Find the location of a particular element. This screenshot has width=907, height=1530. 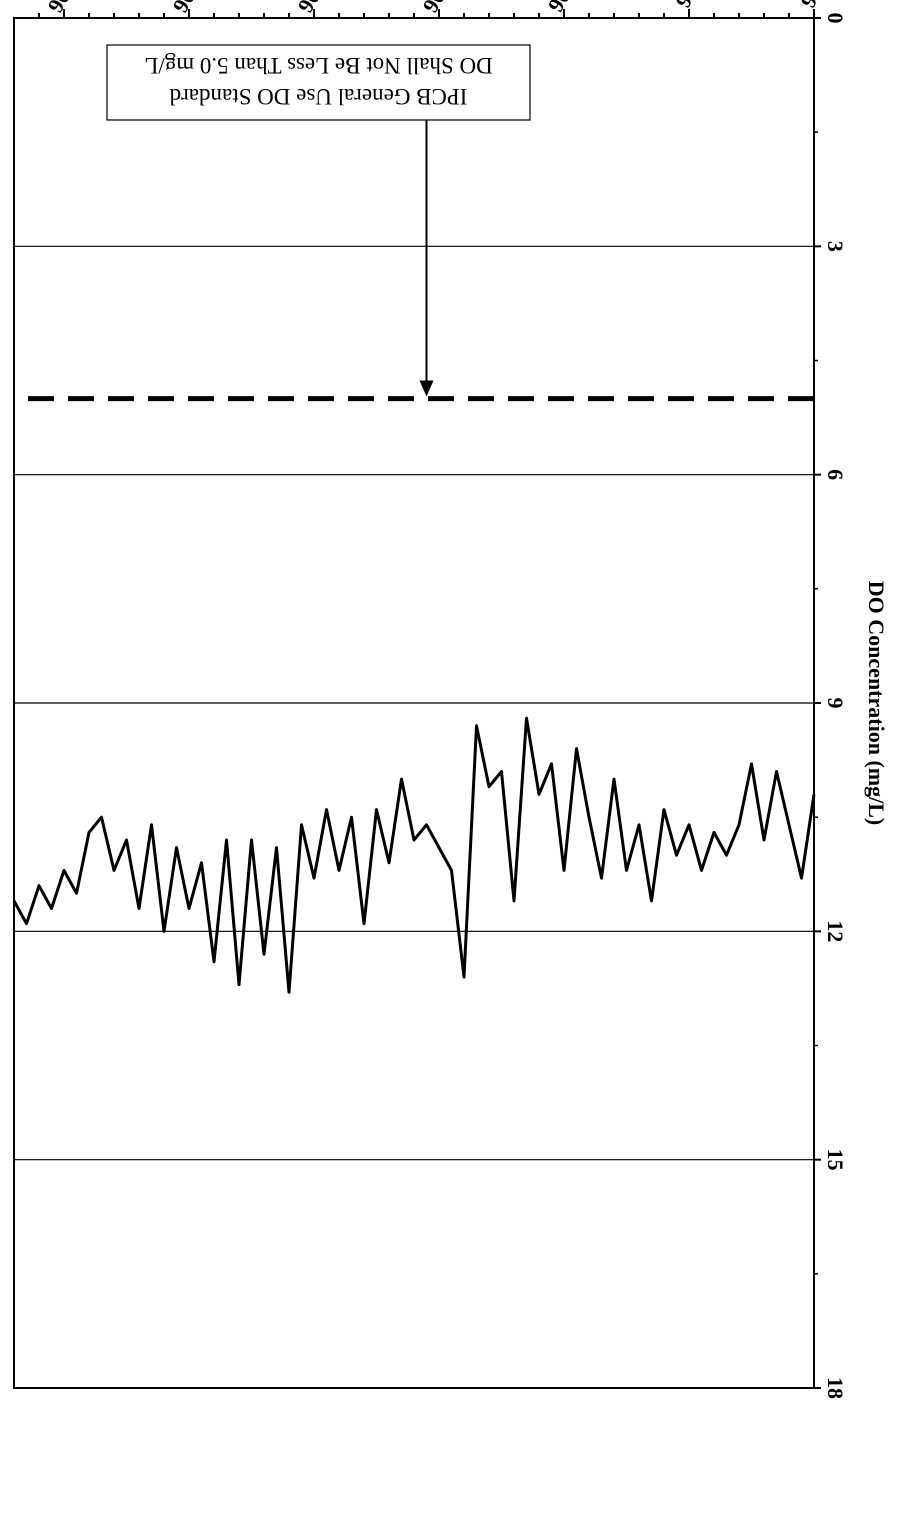

y-tick-label-15: 15 is located at coordinates (835, 1160).